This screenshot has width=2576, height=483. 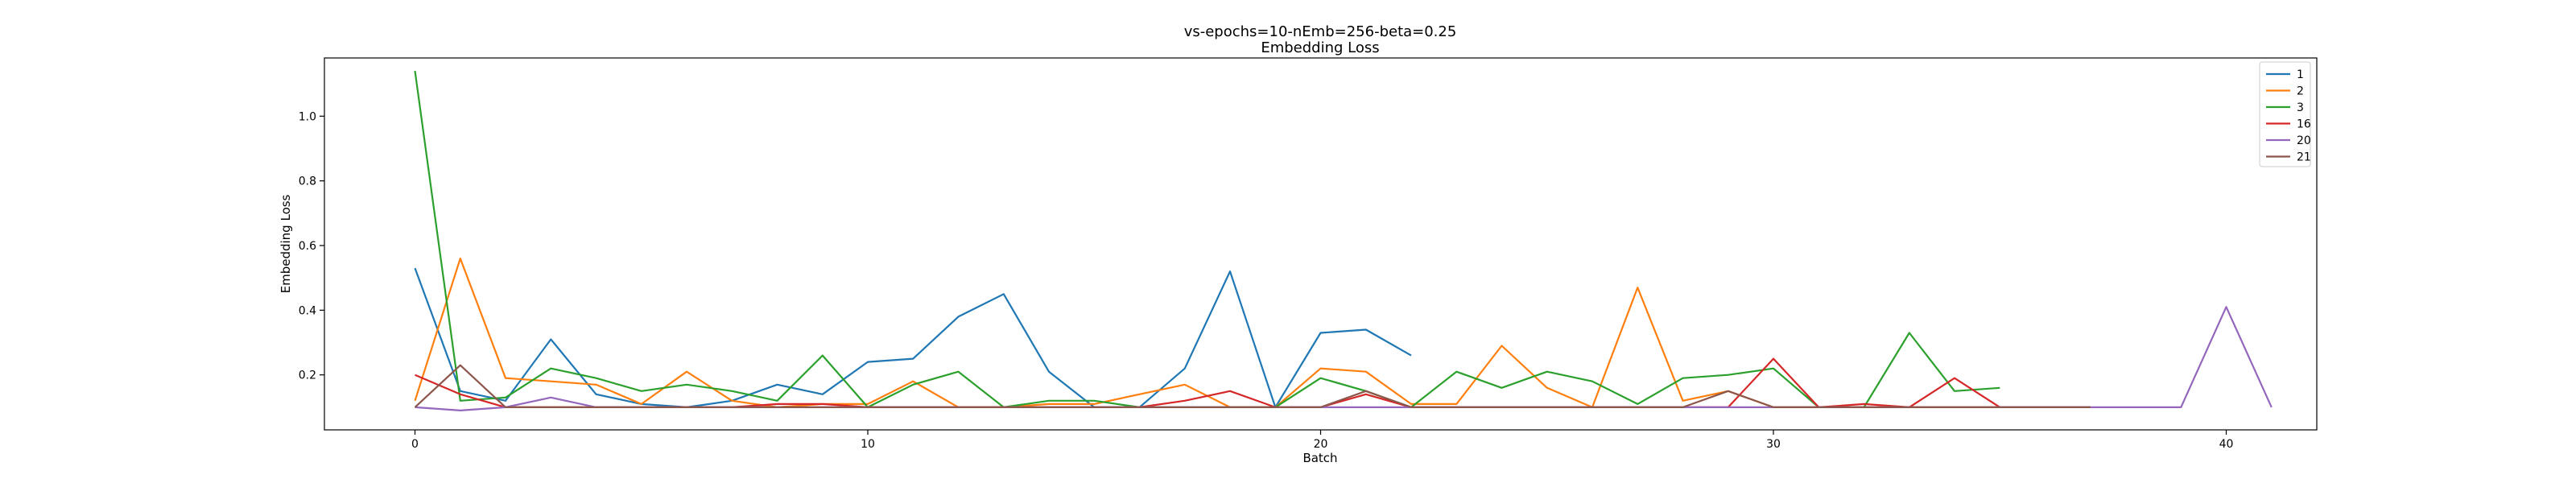 What do you see at coordinates (1320, 31) in the screenshot?
I see `chart-title: vs-epochs=10-nEmb=256-beta=0.25` at bounding box center [1320, 31].